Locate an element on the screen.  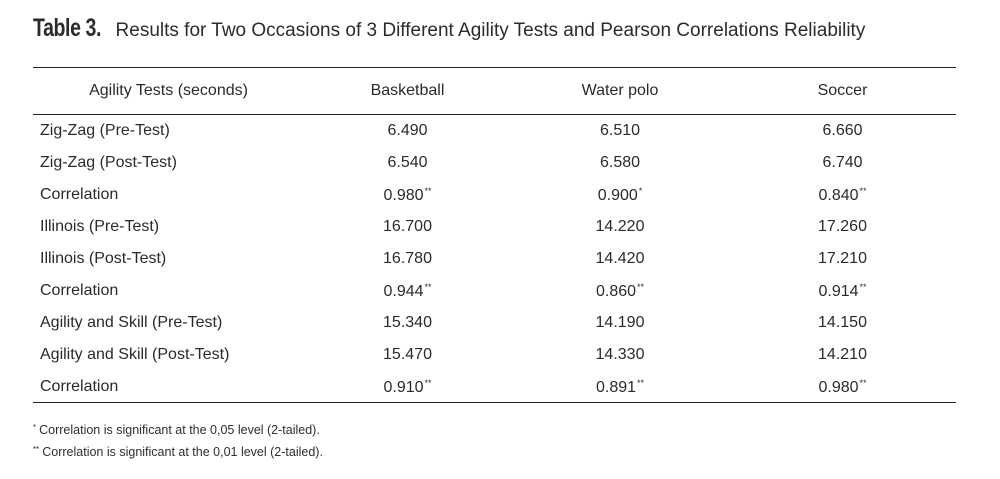
cell-value: 16.780 is located at coordinates (407, 258).